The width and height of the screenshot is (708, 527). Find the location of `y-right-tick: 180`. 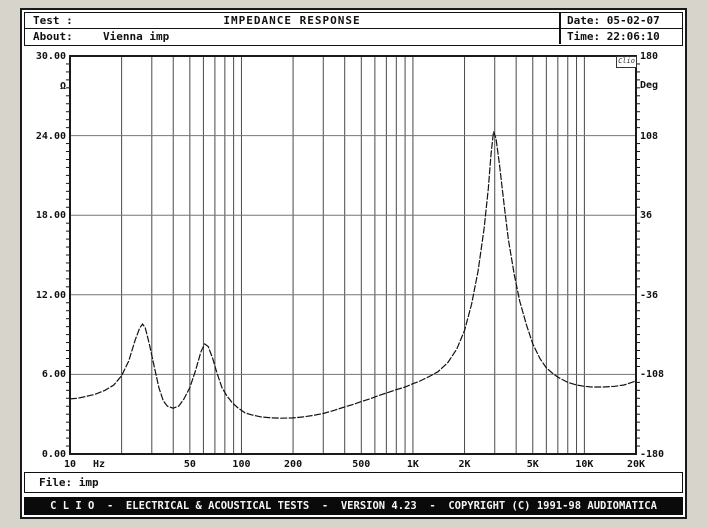

y-right-tick: 180 is located at coordinates (649, 56).